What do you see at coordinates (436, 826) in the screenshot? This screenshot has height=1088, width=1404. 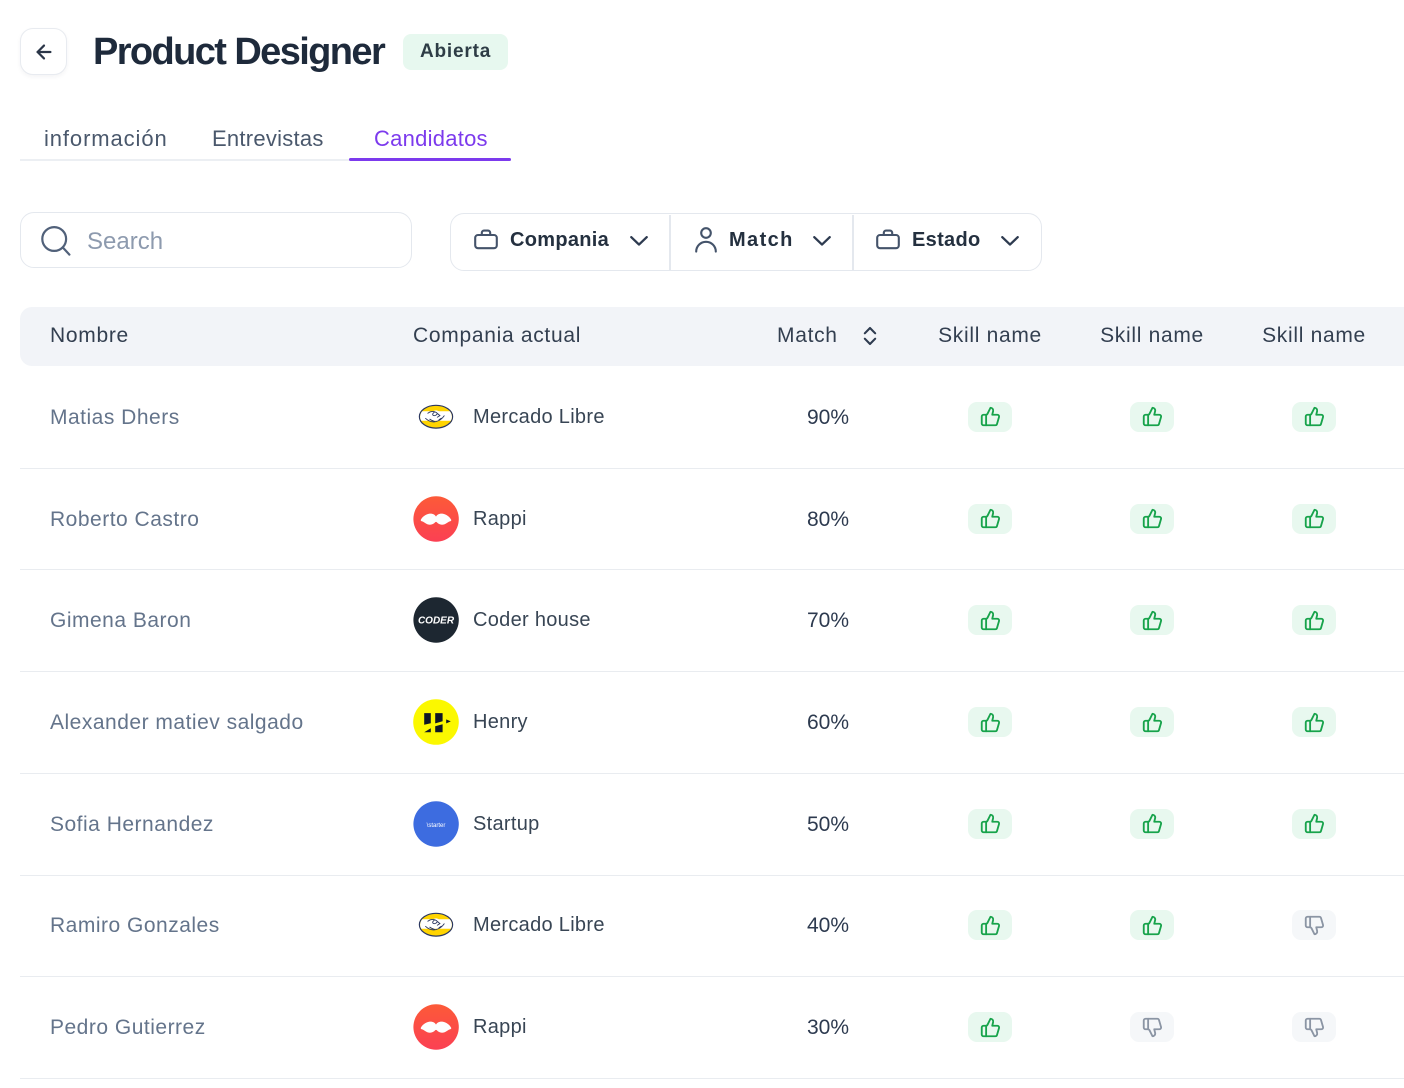 I see `svg-text: \starter` at bounding box center [436, 826].